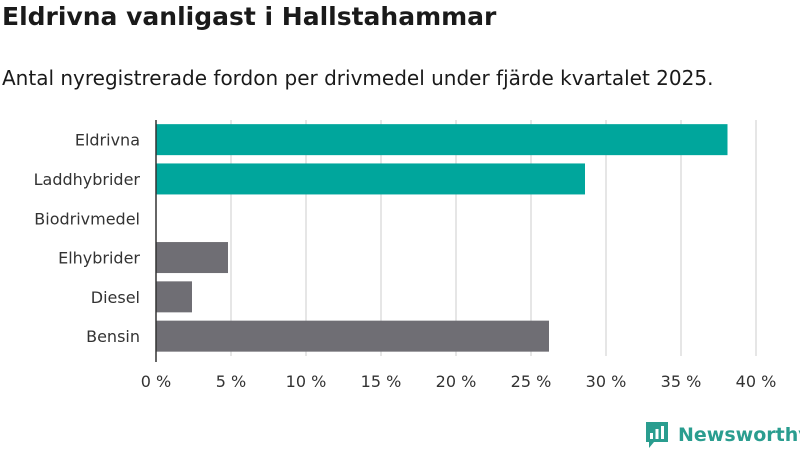  Describe the element at coordinates (113, 336) in the screenshot. I see `category-label: Bensin` at that location.